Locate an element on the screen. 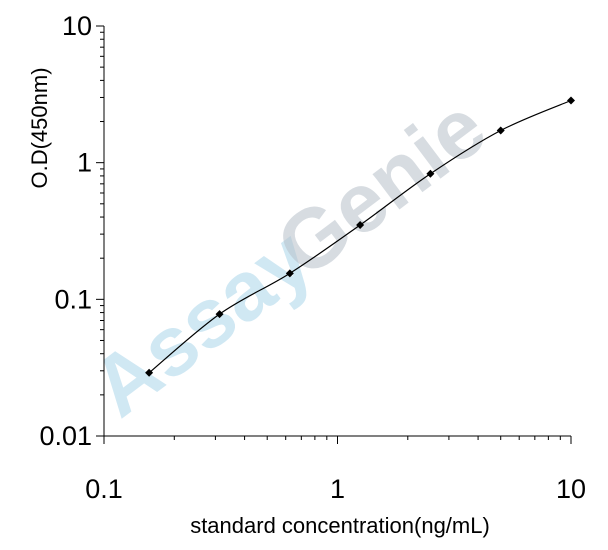 Image resolution: width=608 pixels, height=550 pixels. x-tick-label: 0.1 is located at coordinates (104, 489).